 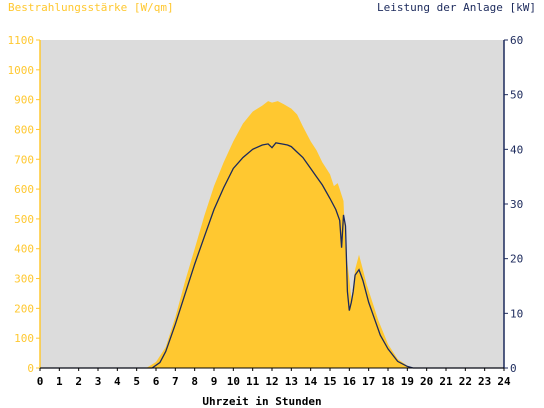 I want to click on left-tick-label: 0, so click(x=30, y=368).